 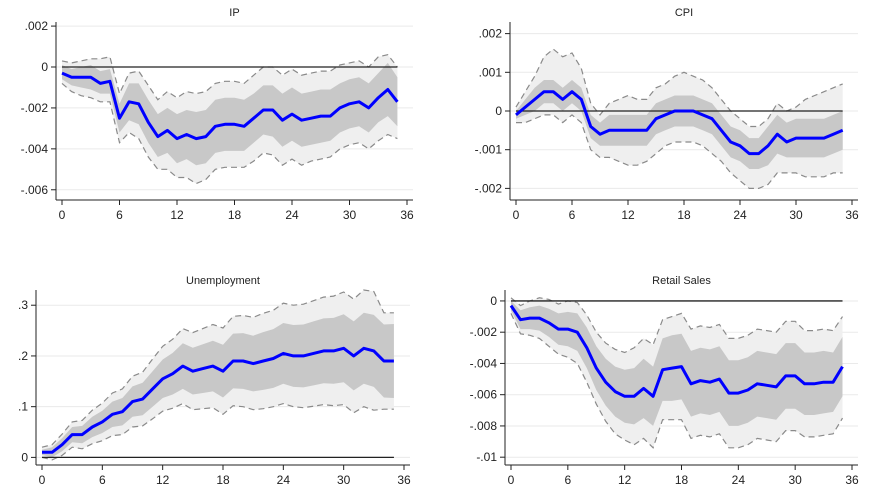 What do you see at coordinates (484, 426) in the screenshot?
I see `y-tick-label: -.008` at bounding box center [484, 426].